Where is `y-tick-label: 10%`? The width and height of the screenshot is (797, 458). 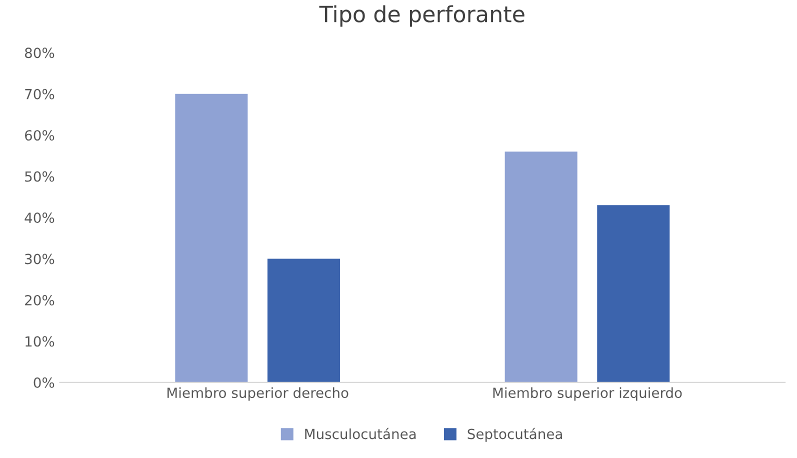 y-tick-label: 10% is located at coordinates (40, 341).